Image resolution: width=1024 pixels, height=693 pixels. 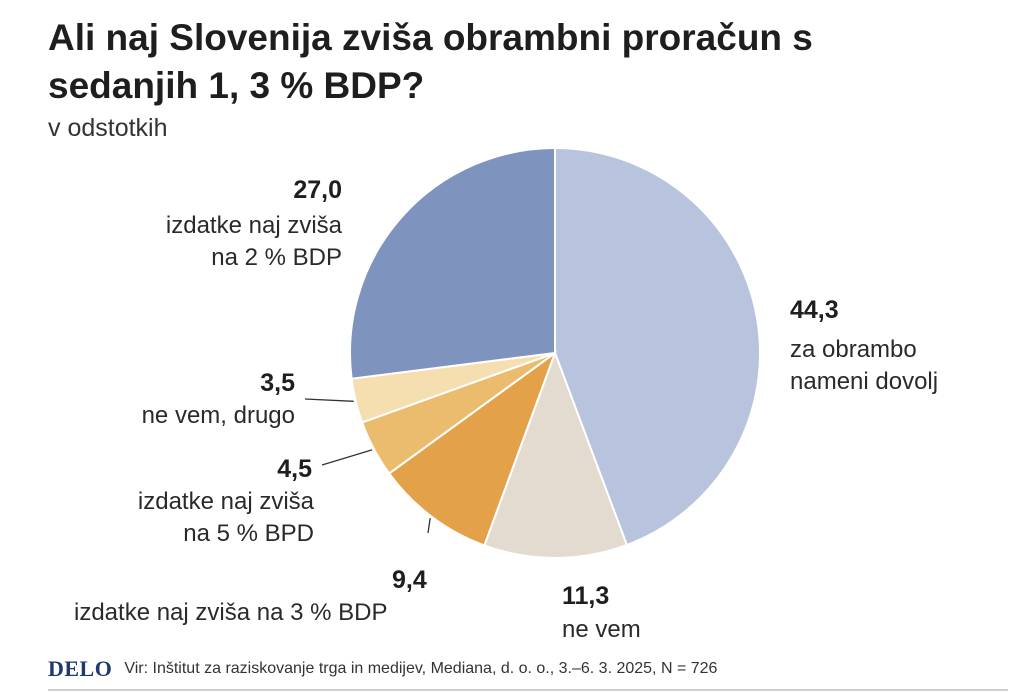 I want to click on slice-label-27: izdatke naj zviša na 2 % BDP, so click(x=253, y=241).